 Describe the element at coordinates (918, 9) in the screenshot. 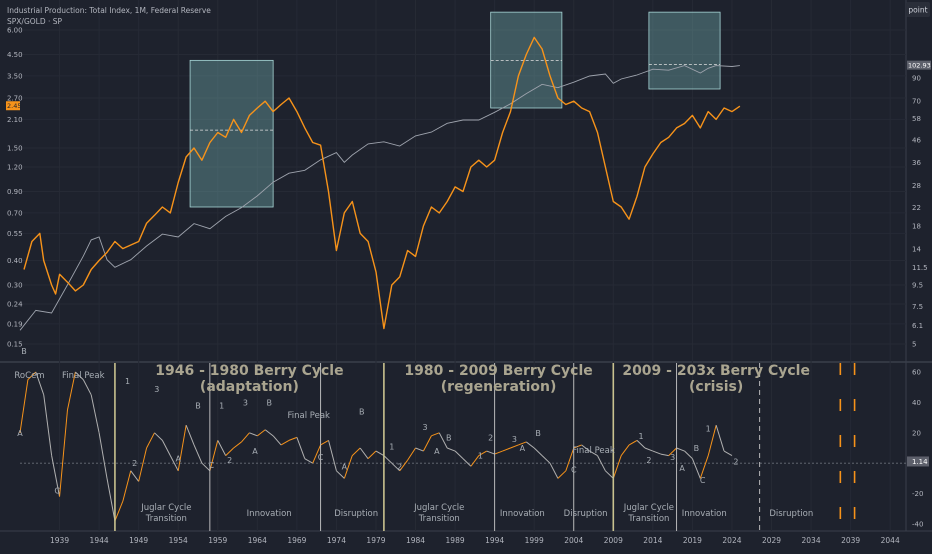

I see `point-button` at that location.